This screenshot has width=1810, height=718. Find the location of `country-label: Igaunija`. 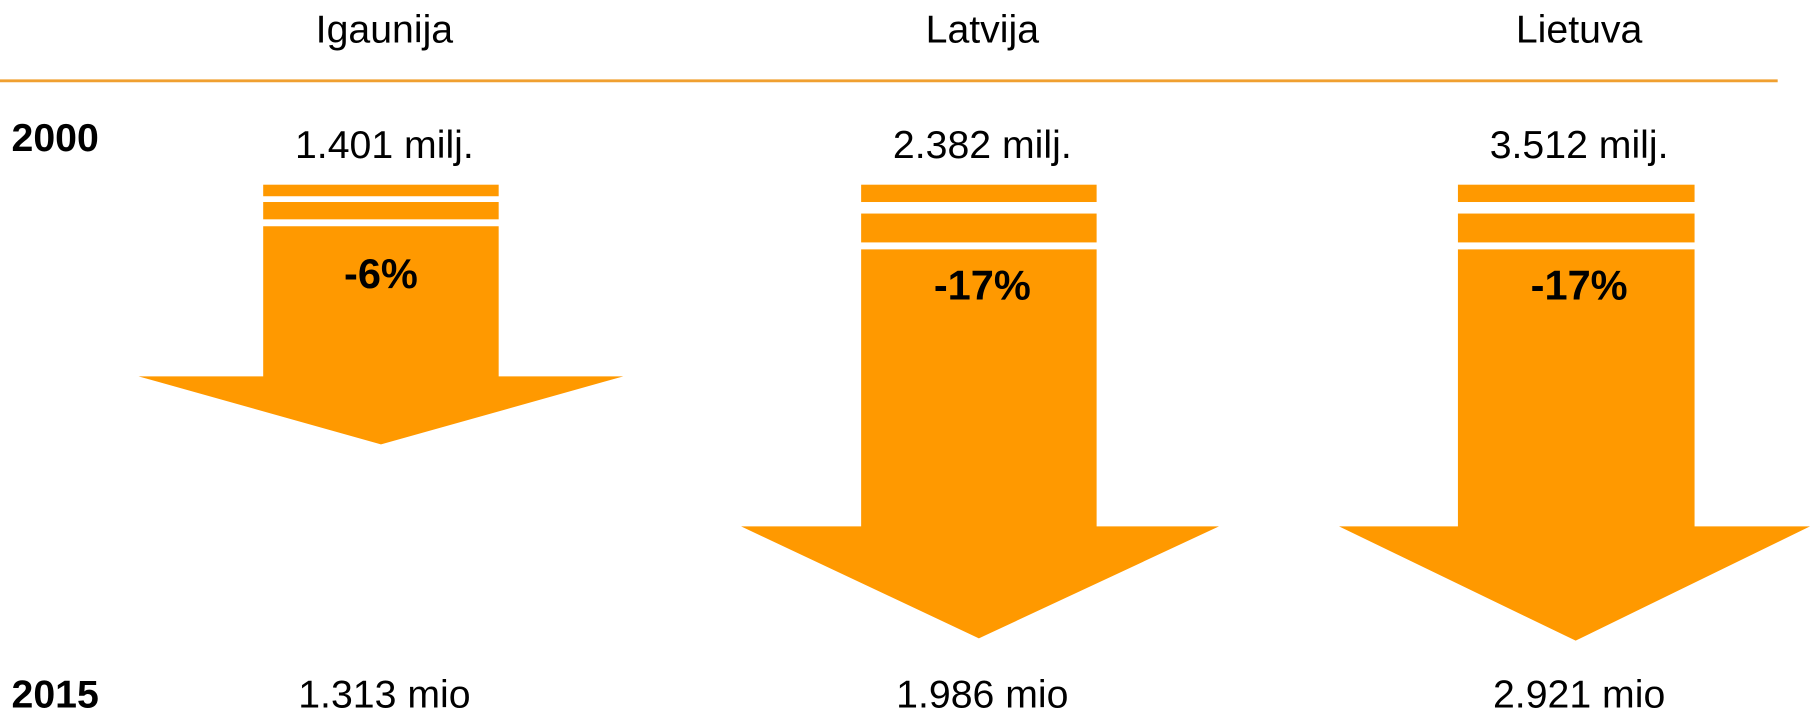

country-label: Igaunija is located at coordinates (385, 30).